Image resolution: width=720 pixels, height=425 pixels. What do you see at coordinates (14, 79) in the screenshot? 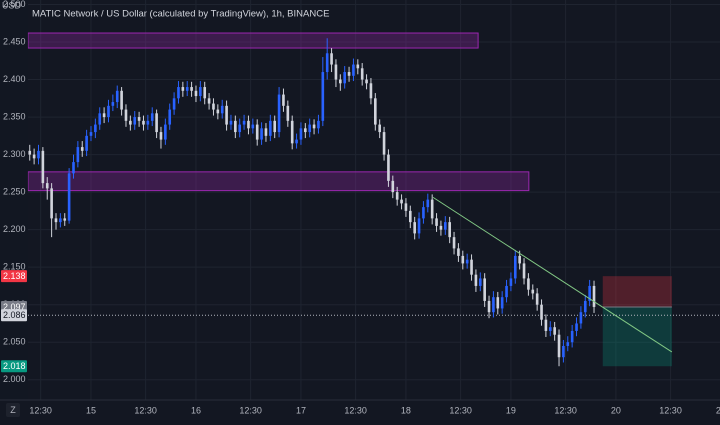
I see `y-tick-label: 2.400` at bounding box center [14, 79].